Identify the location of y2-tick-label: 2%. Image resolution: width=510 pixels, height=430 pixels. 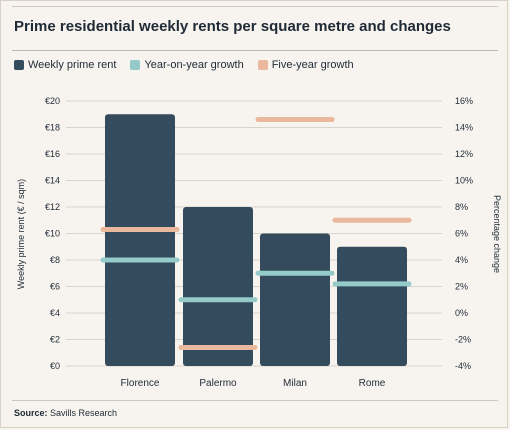
(461, 287).